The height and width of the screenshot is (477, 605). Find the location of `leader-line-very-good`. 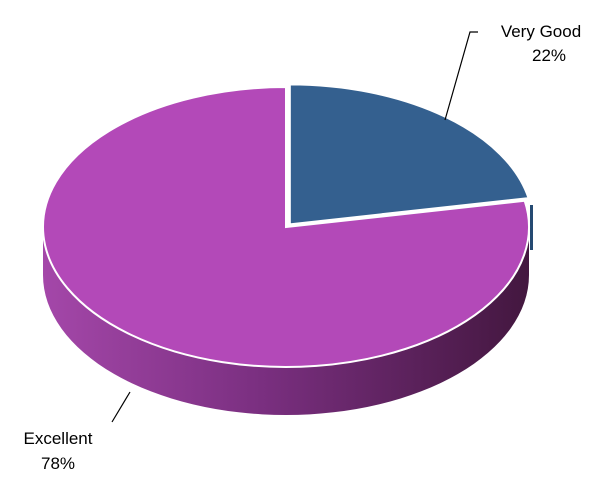

leader-line-very-good is located at coordinates (461, 76).